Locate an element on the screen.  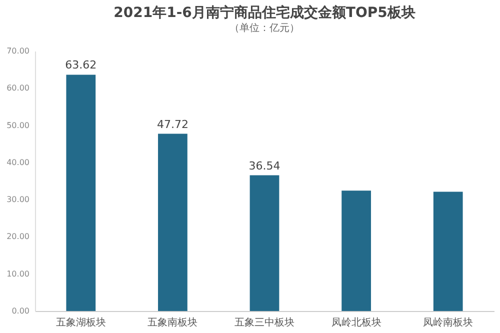
chart-subtitle: （单位：亿元） is located at coordinates (265, 28).